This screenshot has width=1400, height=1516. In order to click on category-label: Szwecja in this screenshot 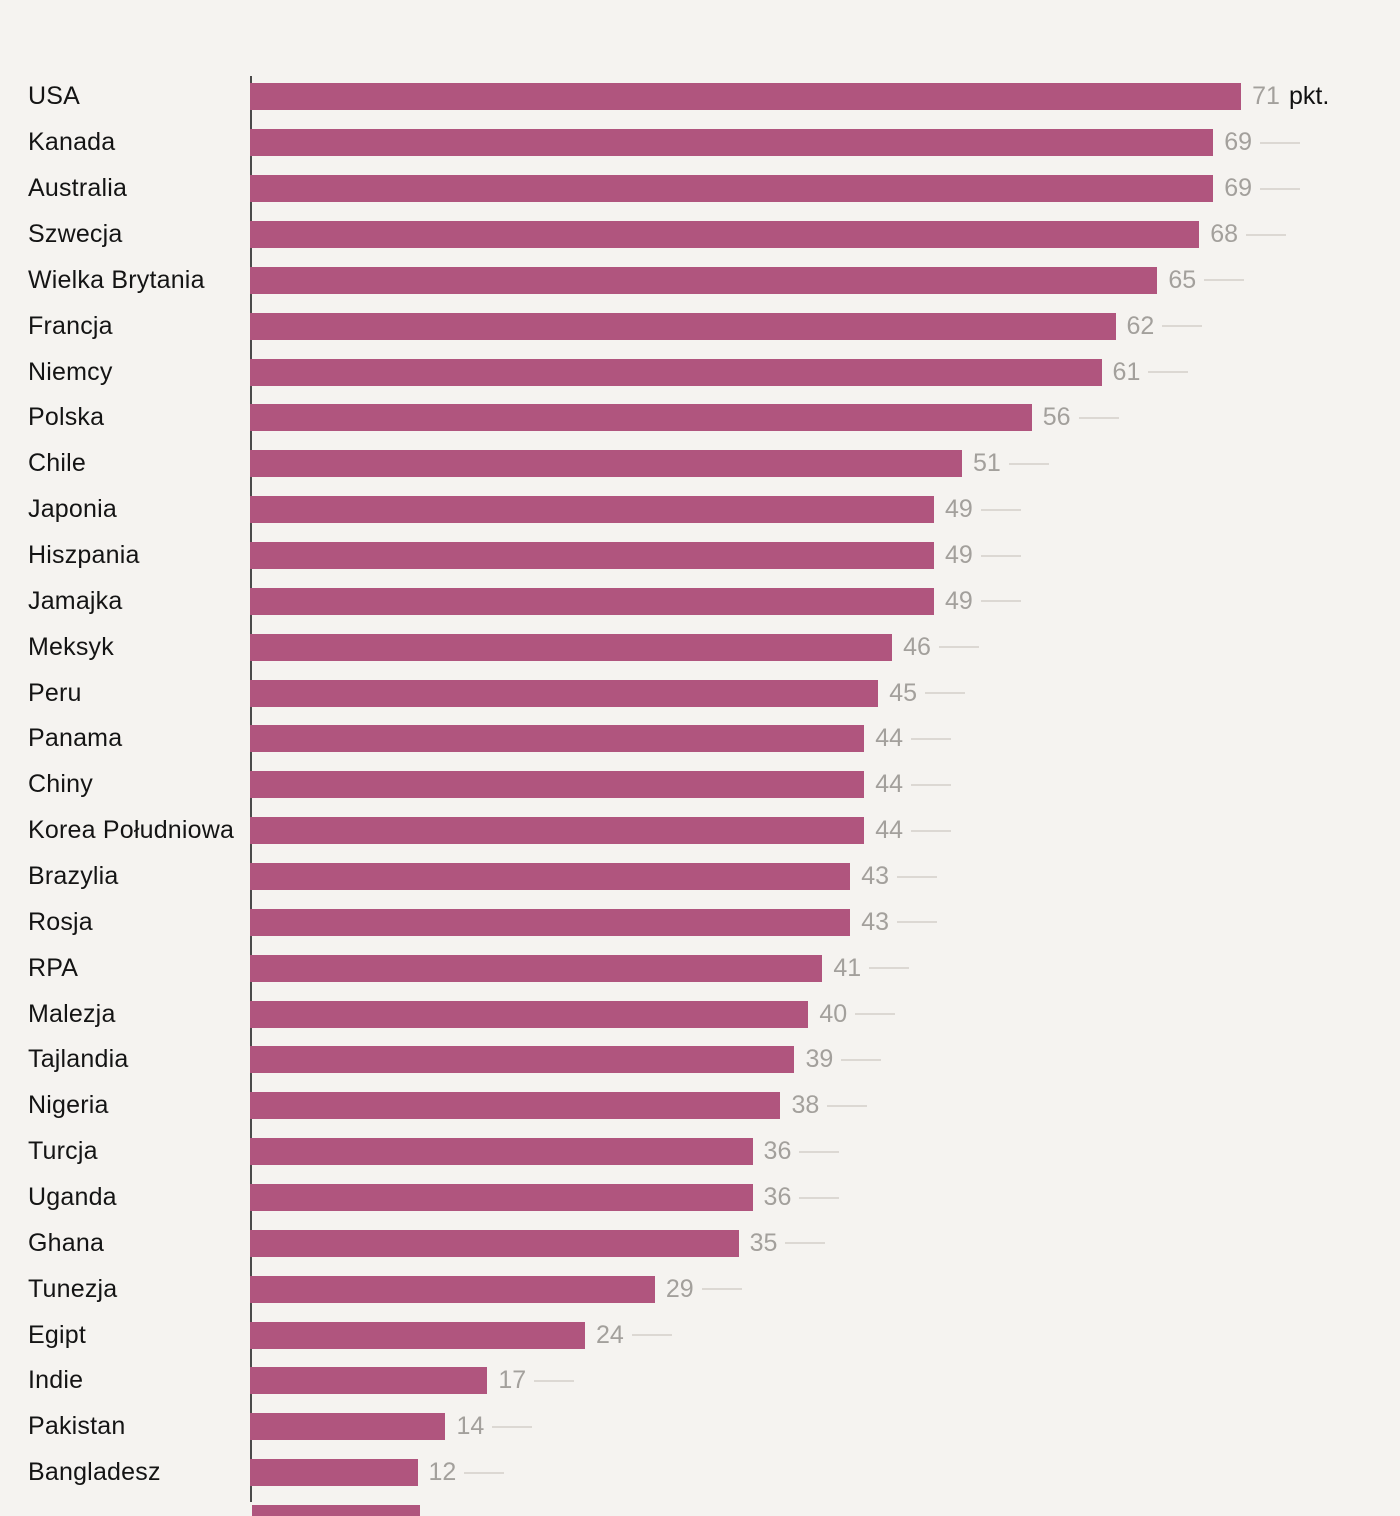, I will do `click(75, 234)`.